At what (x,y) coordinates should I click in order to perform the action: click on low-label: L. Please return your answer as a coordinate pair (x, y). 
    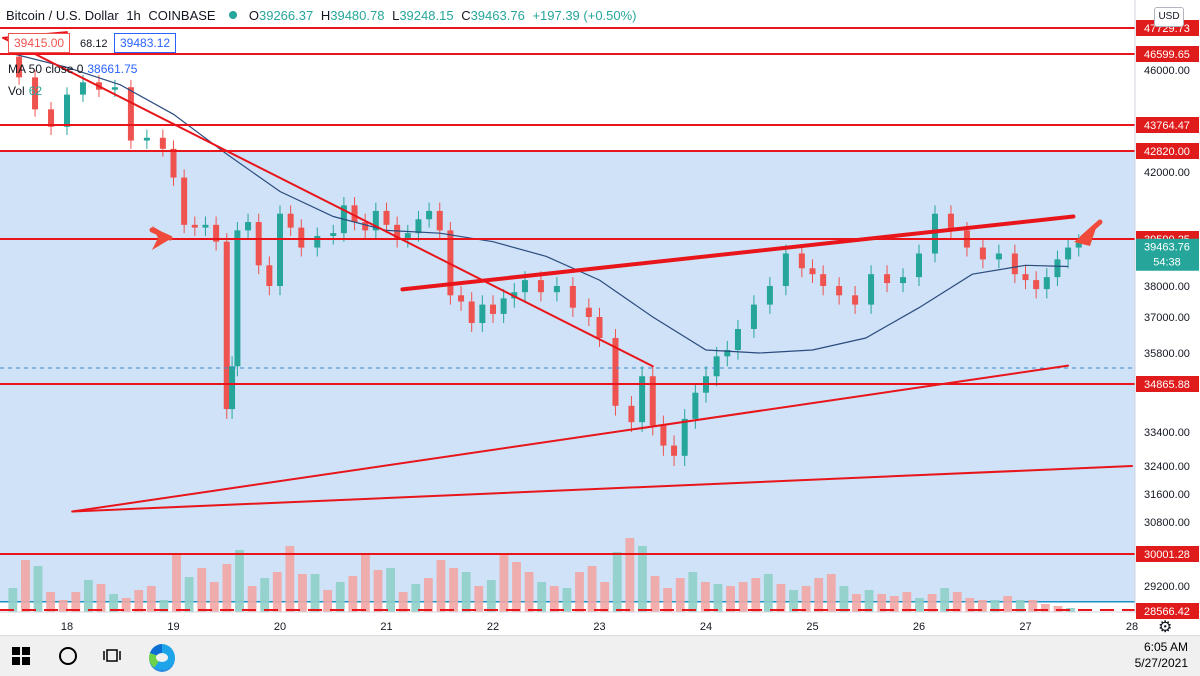
    Looking at the image, I should click on (396, 15).